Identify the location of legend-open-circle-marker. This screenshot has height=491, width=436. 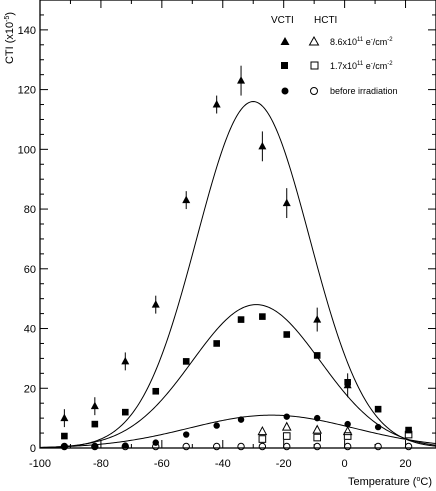
(314, 91).